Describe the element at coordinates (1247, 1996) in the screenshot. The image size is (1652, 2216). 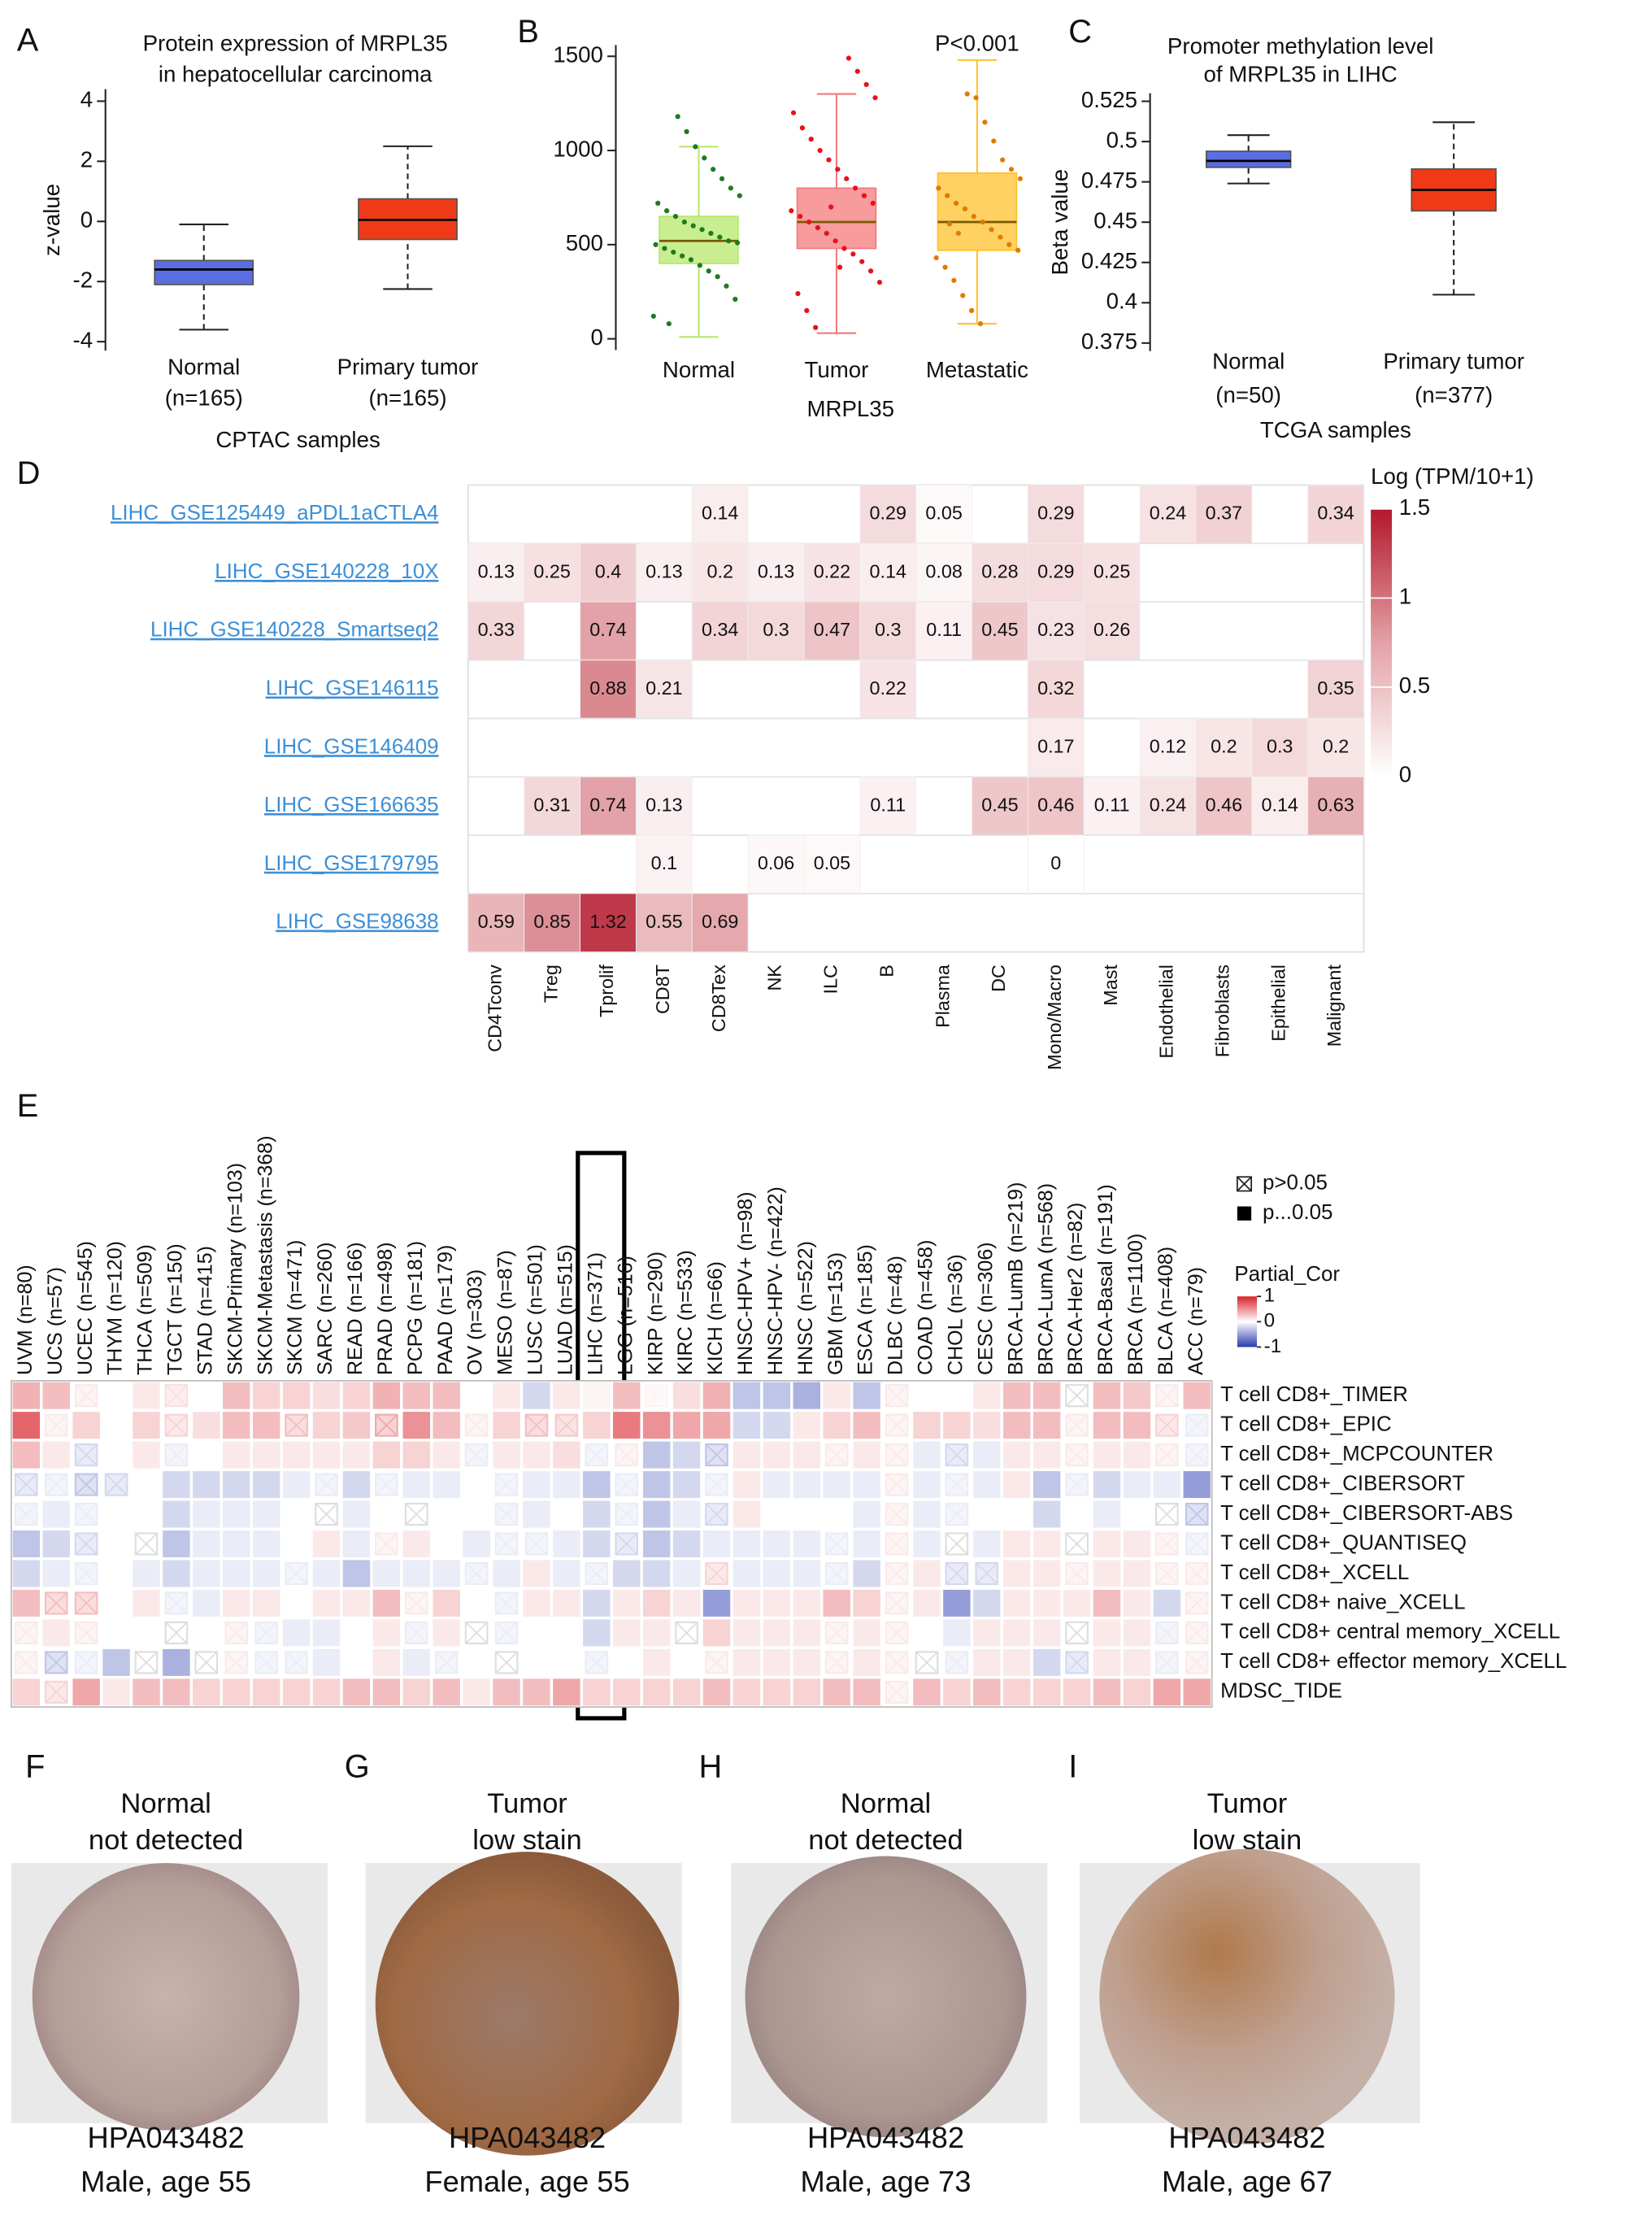
I see `tissue-image` at that location.